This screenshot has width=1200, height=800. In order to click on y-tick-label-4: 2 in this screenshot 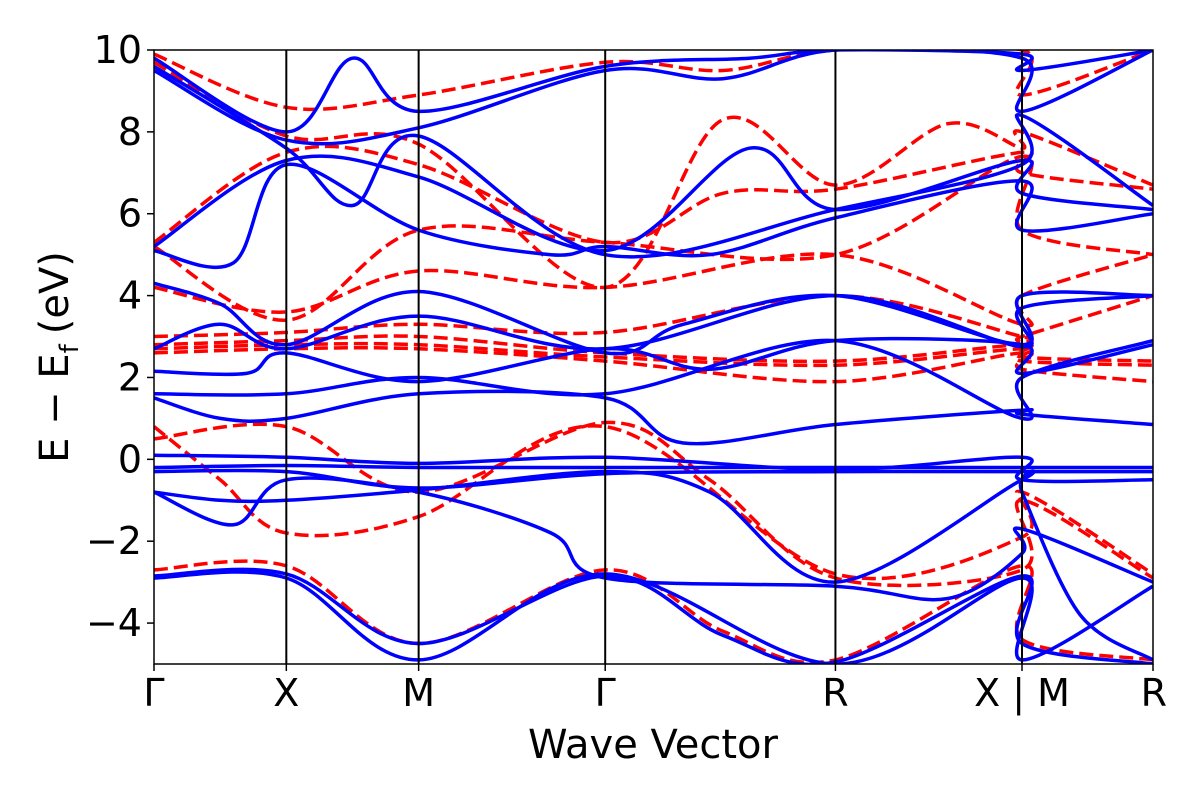, I will do `click(130, 377)`.